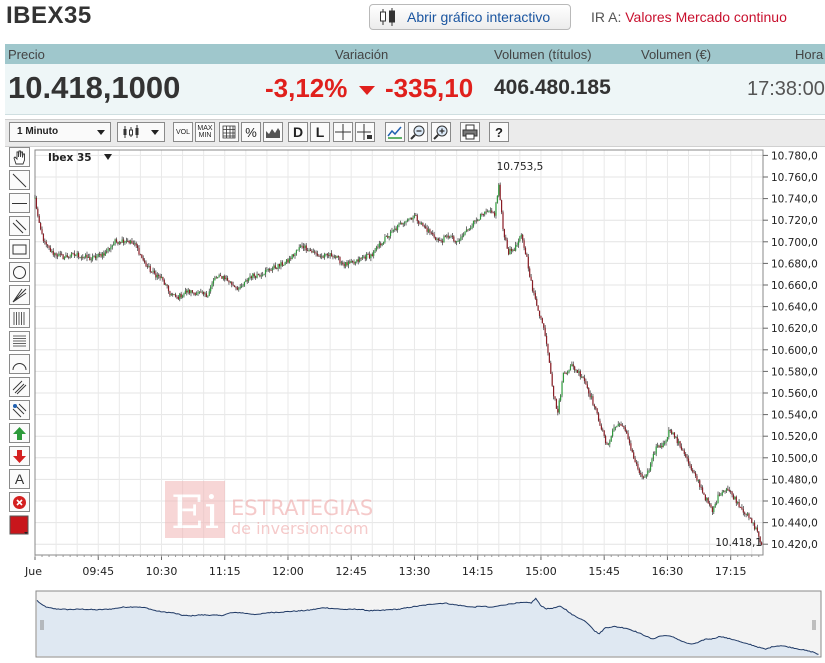 The height and width of the screenshot is (663, 825). What do you see at coordinates (273, 132) in the screenshot?
I see `area-button` at bounding box center [273, 132].